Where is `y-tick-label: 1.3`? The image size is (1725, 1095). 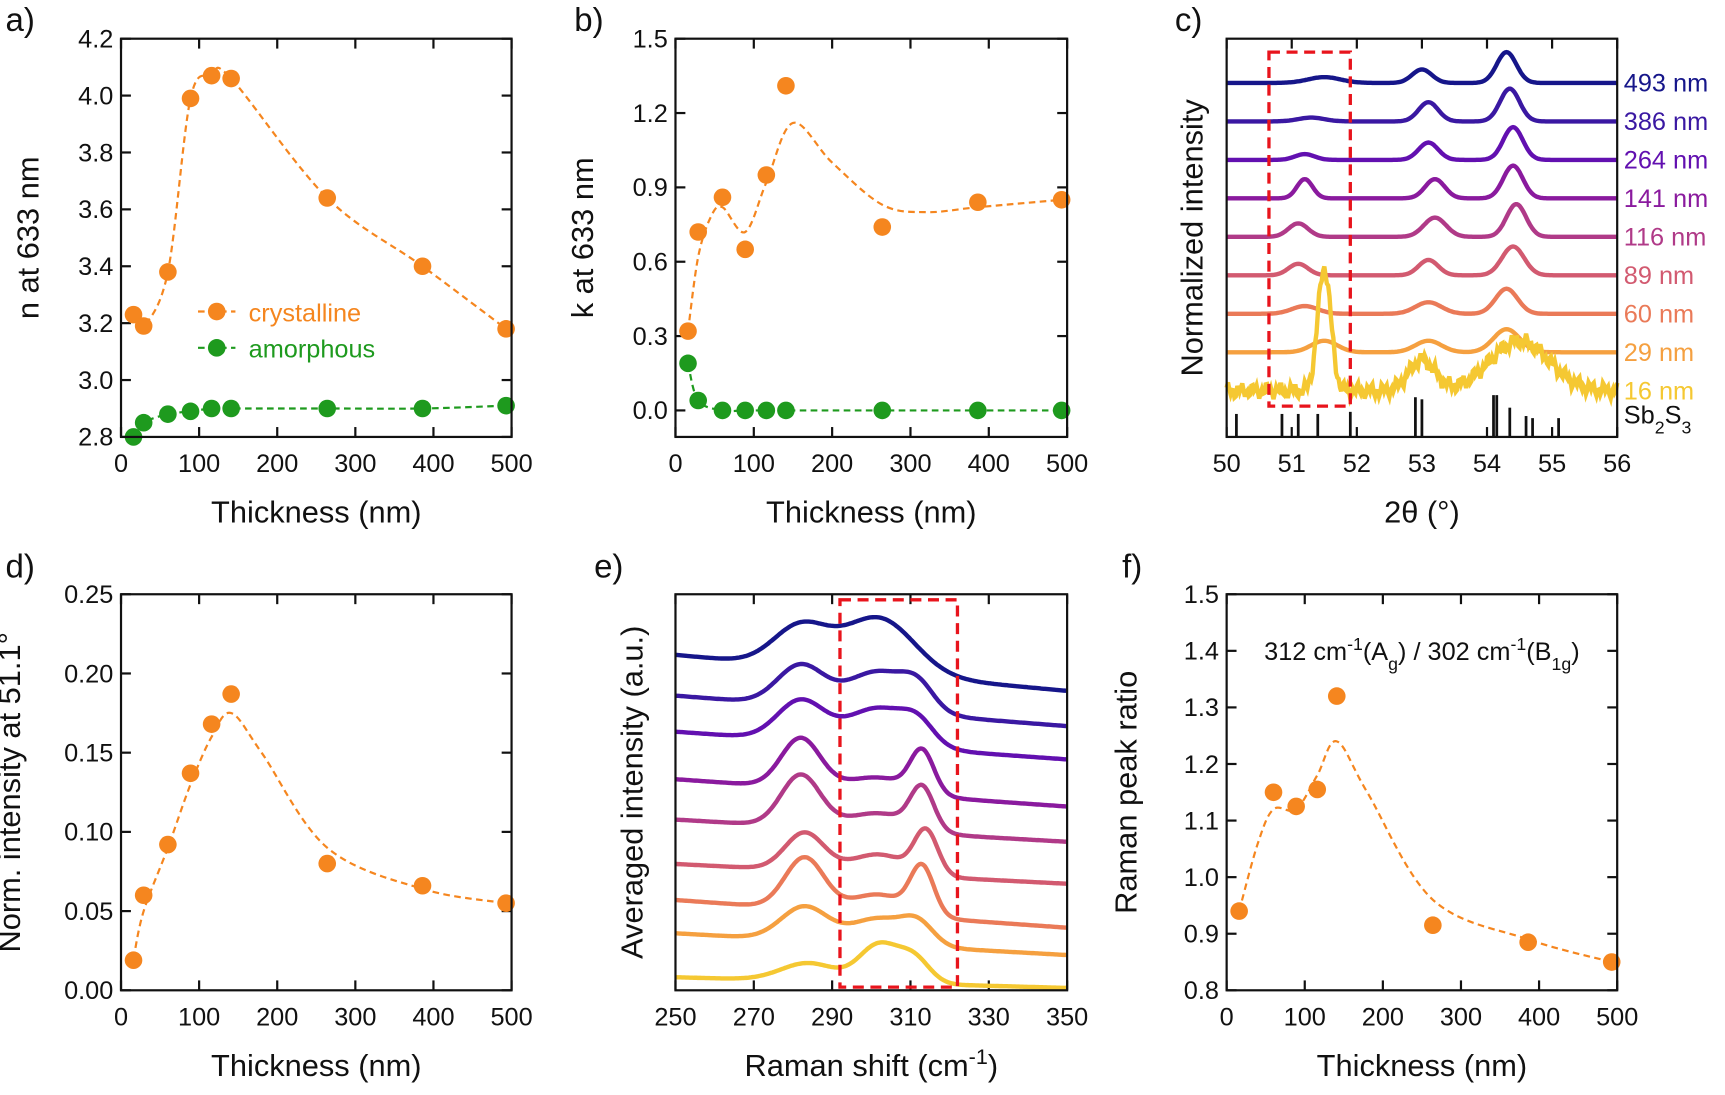 y-tick-label: 1.3 is located at coordinates (1201, 708).